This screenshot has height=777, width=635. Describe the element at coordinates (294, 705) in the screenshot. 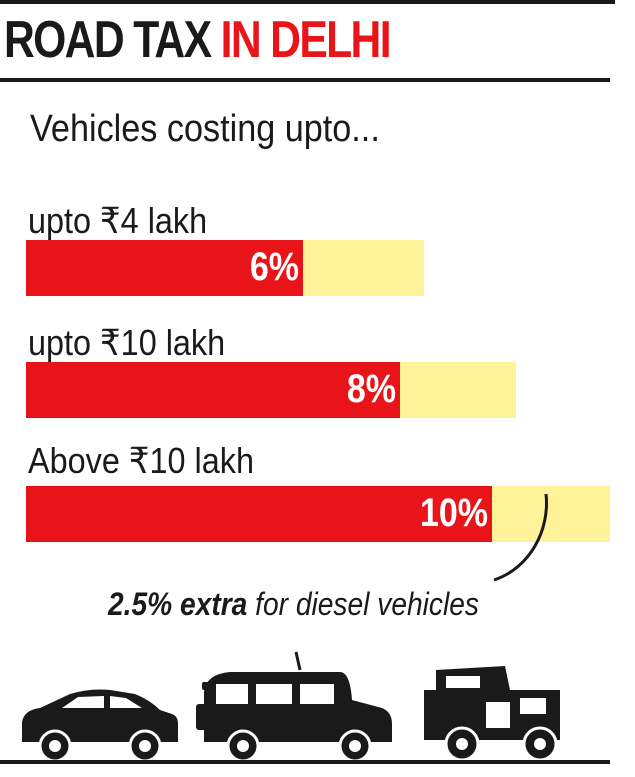

I see `suv-icon` at that location.